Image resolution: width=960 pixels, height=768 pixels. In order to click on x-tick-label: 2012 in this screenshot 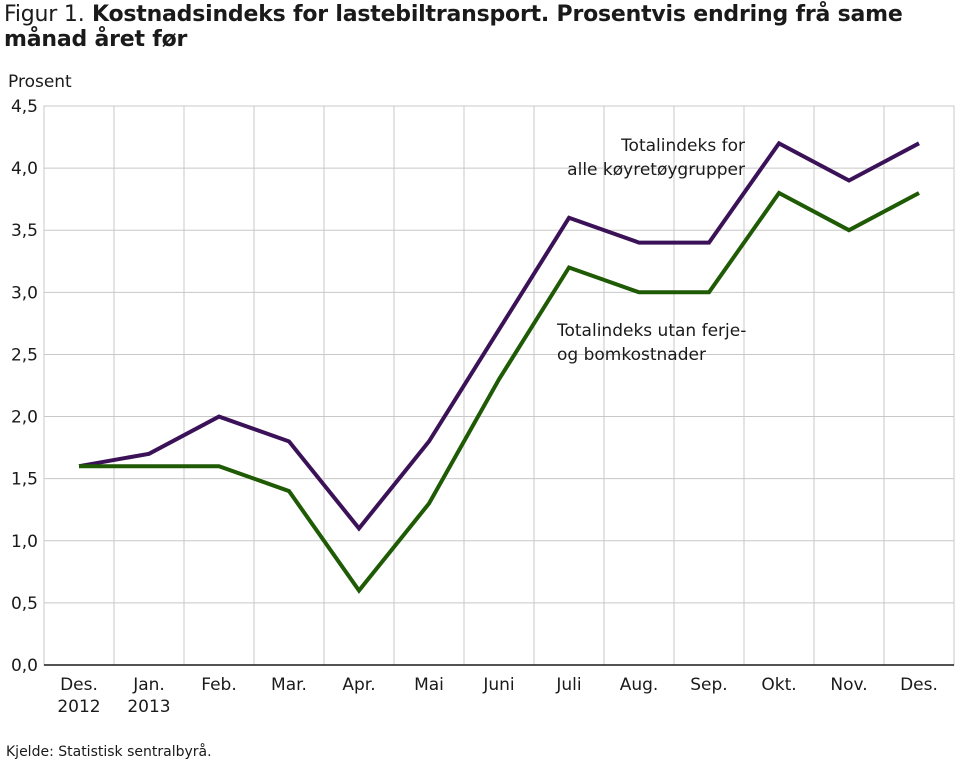, I will do `click(78, 707)`.